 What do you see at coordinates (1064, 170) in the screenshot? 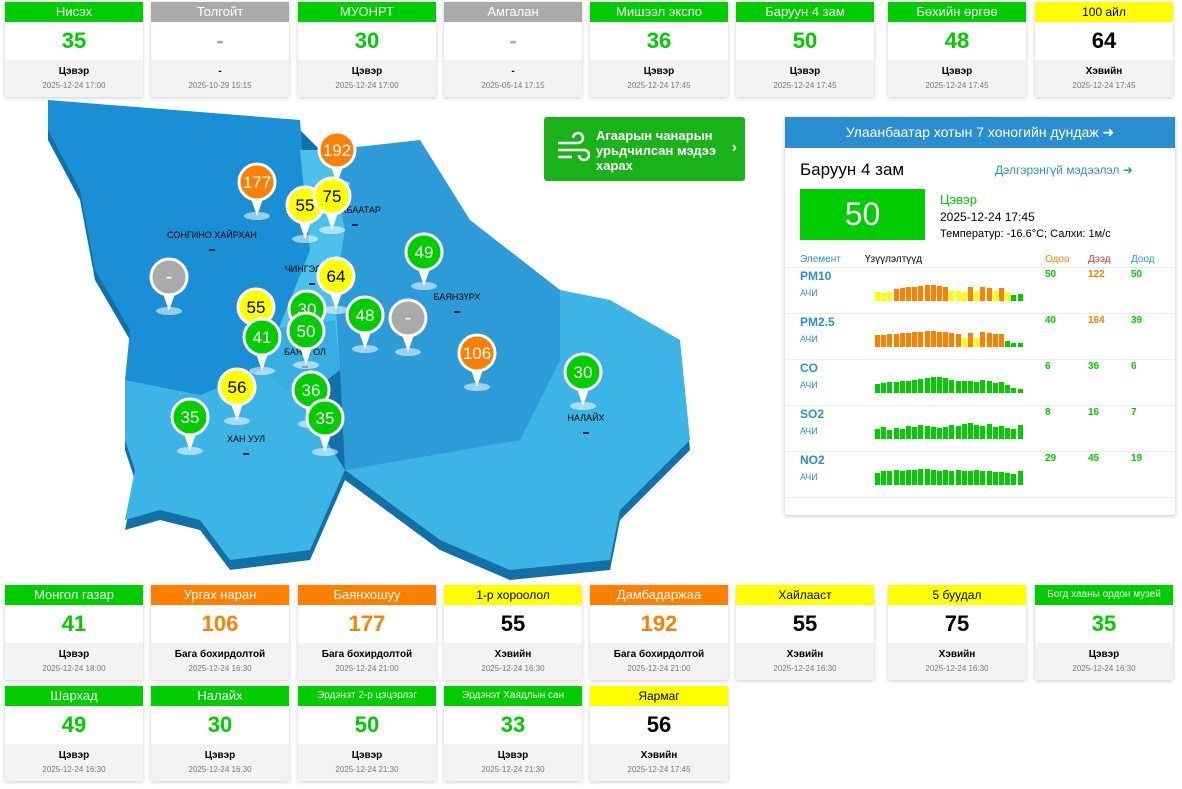
I see `details-link: Дэлгэрэнгүй мэдээлэл ➜` at bounding box center [1064, 170].